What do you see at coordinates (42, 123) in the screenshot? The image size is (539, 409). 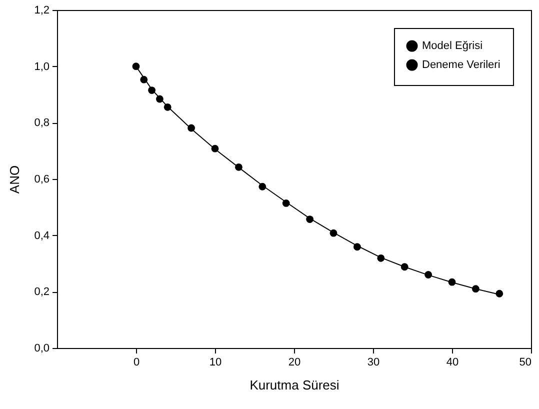 I see `y-tick-label: 0,8` at bounding box center [42, 123].